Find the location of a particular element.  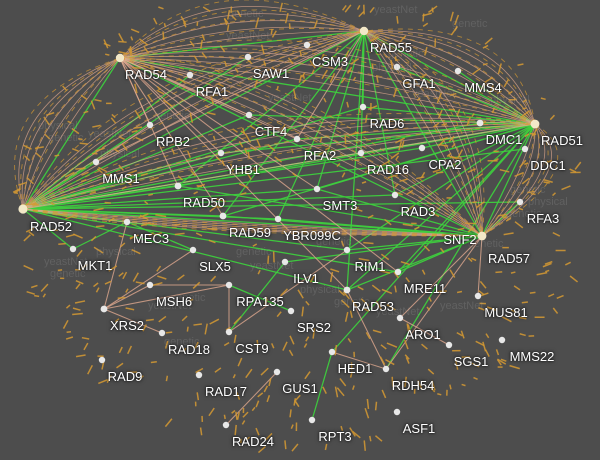

graph-node-aro1 is located at coordinates (400, 318).